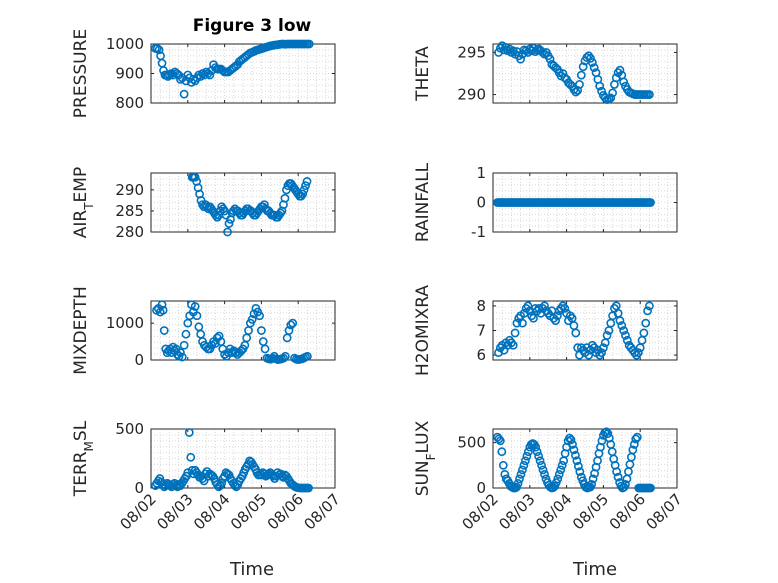 Image resolution: width=778 pixels, height=583 pixels. What do you see at coordinates (423, 202) in the screenshot?
I see `y-axis-label: RAINFALL` at bounding box center [423, 202].